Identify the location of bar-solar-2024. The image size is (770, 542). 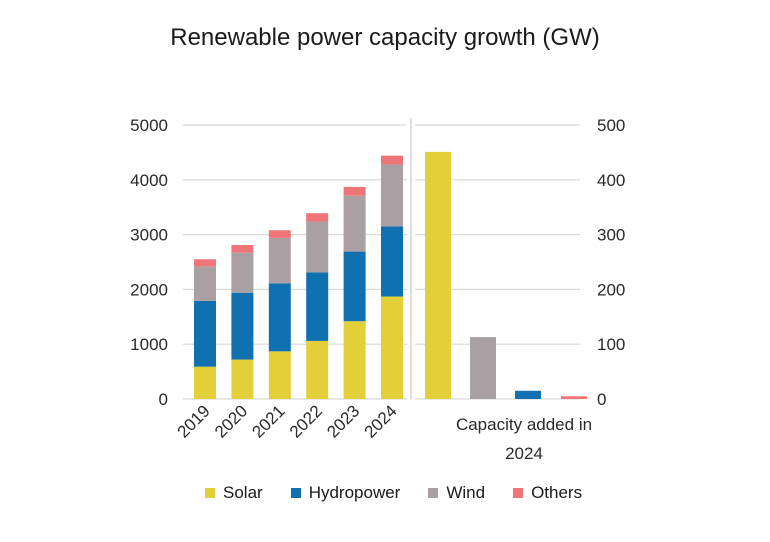
(392, 347).